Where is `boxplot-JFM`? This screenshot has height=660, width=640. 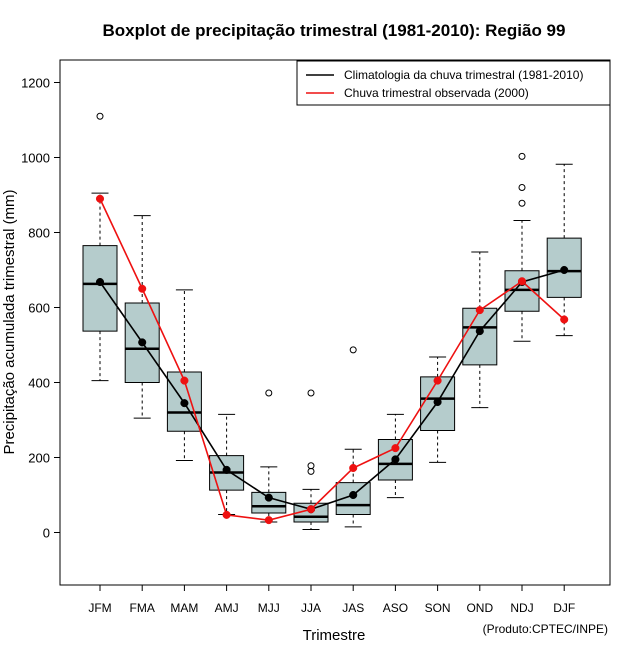
boxplot-JFM is located at coordinates (100, 247).